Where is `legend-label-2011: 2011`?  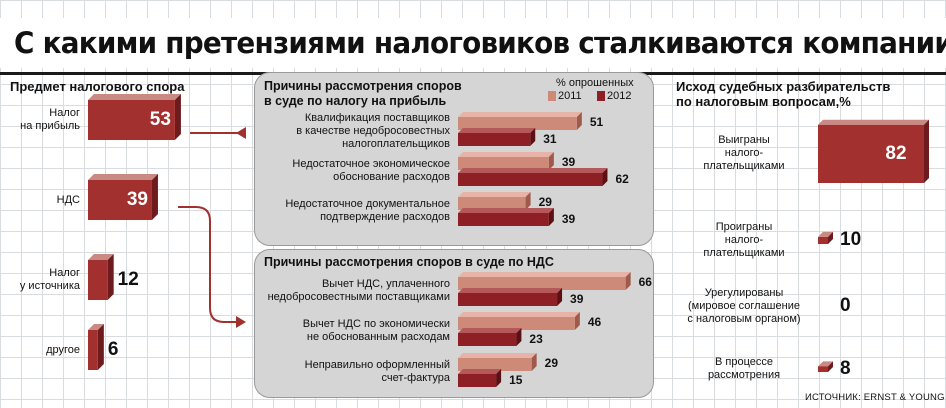 legend-label-2011: 2011 is located at coordinates (570, 96).